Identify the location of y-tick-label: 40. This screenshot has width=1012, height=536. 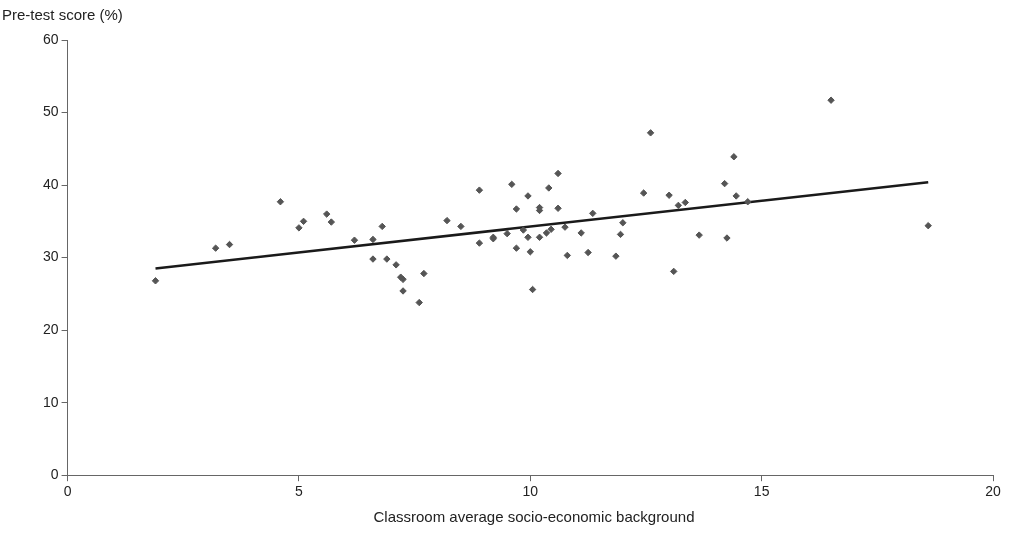
(50, 183).